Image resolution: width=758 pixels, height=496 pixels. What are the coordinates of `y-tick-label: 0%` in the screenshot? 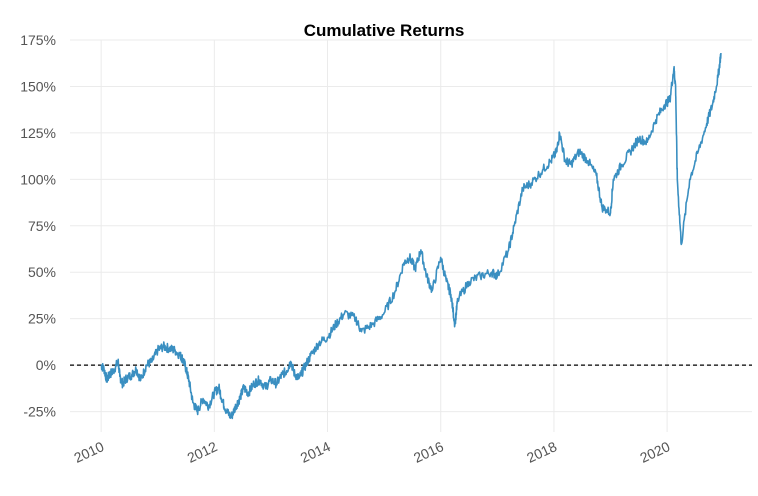 It's located at (46, 365).